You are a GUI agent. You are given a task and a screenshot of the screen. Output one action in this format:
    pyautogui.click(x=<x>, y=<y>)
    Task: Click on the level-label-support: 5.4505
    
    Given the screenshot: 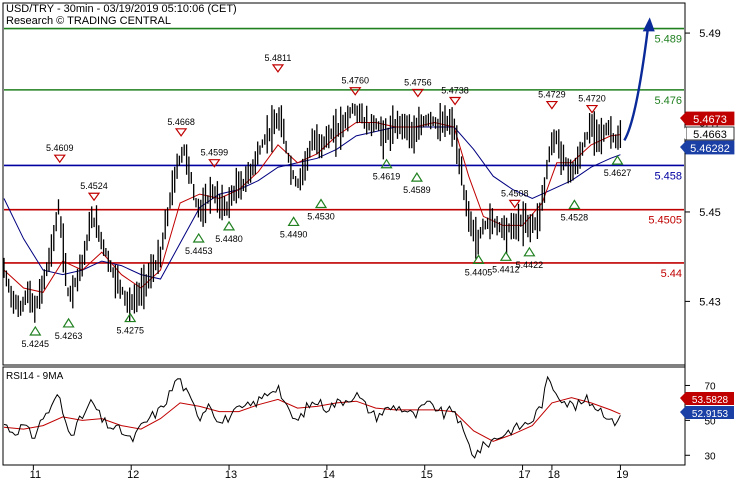 What is the action you would take?
    pyautogui.click(x=665, y=221)
    